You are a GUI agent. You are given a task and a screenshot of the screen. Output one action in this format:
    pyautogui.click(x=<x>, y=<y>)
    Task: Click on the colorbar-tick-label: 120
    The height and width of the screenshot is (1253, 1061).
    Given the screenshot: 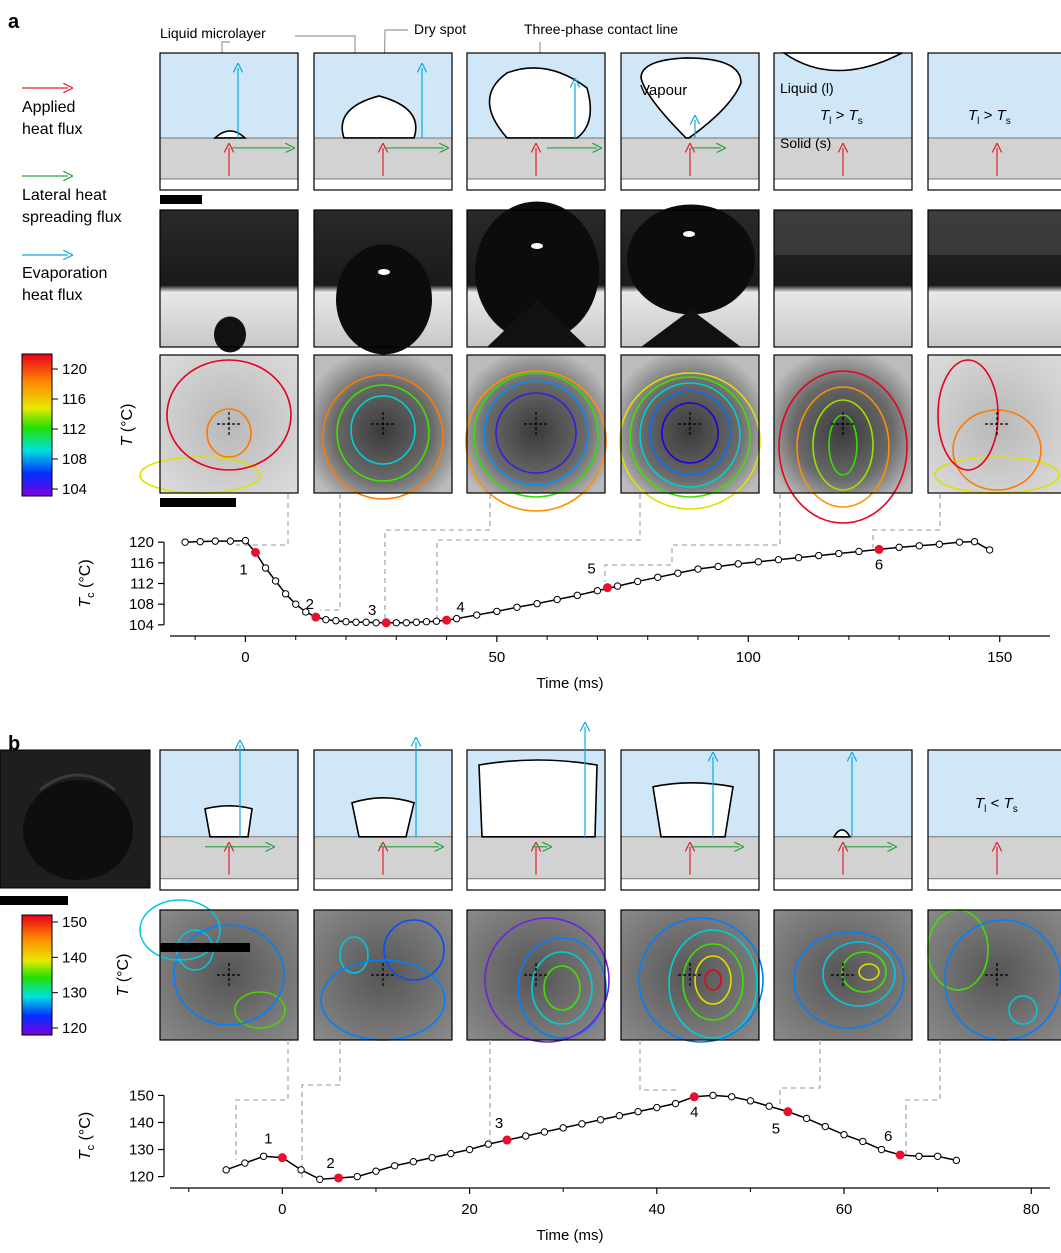 What is the action you would take?
    pyautogui.click(x=74, y=1028)
    